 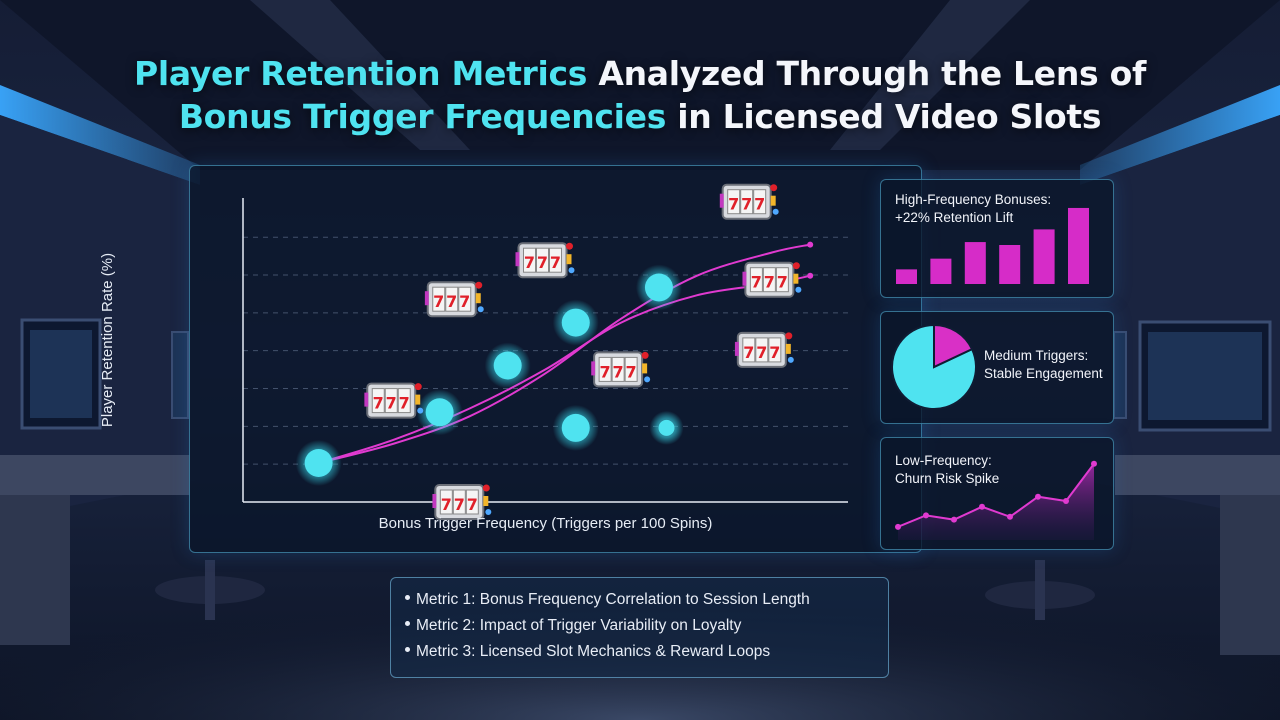 What do you see at coordinates (943, 460) in the screenshot?
I see `low-frequency-heading: Low-Frequency:` at bounding box center [943, 460].